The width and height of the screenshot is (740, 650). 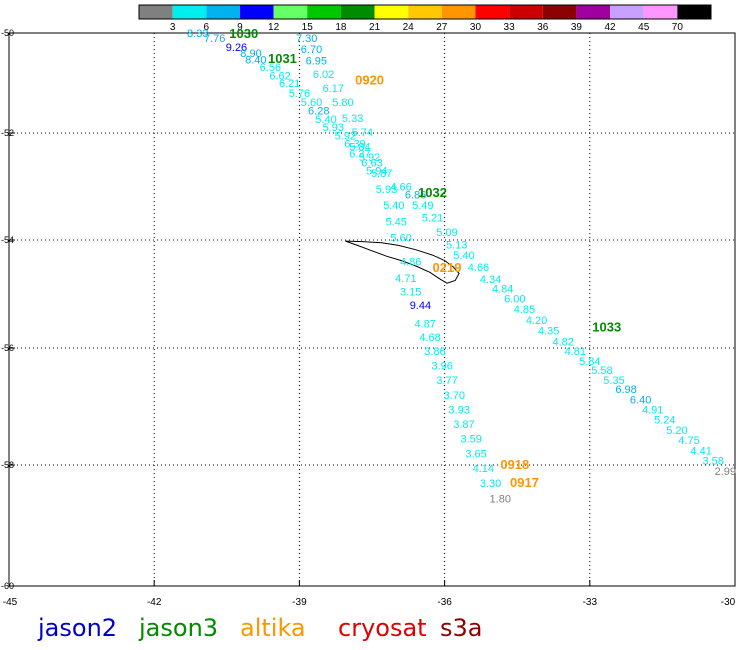 What do you see at coordinates (7, 33) in the screenshot?
I see `y-tick-label: -50` at bounding box center [7, 33].